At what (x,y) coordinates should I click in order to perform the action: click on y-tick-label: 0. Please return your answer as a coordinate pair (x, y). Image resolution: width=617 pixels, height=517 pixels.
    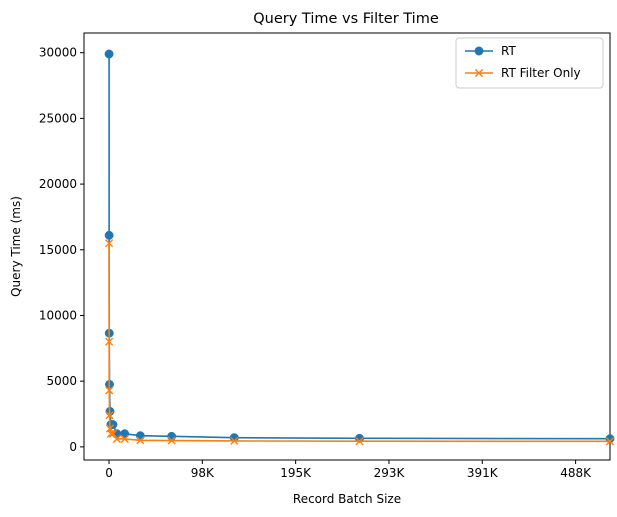
    Looking at the image, I should click on (73, 447).